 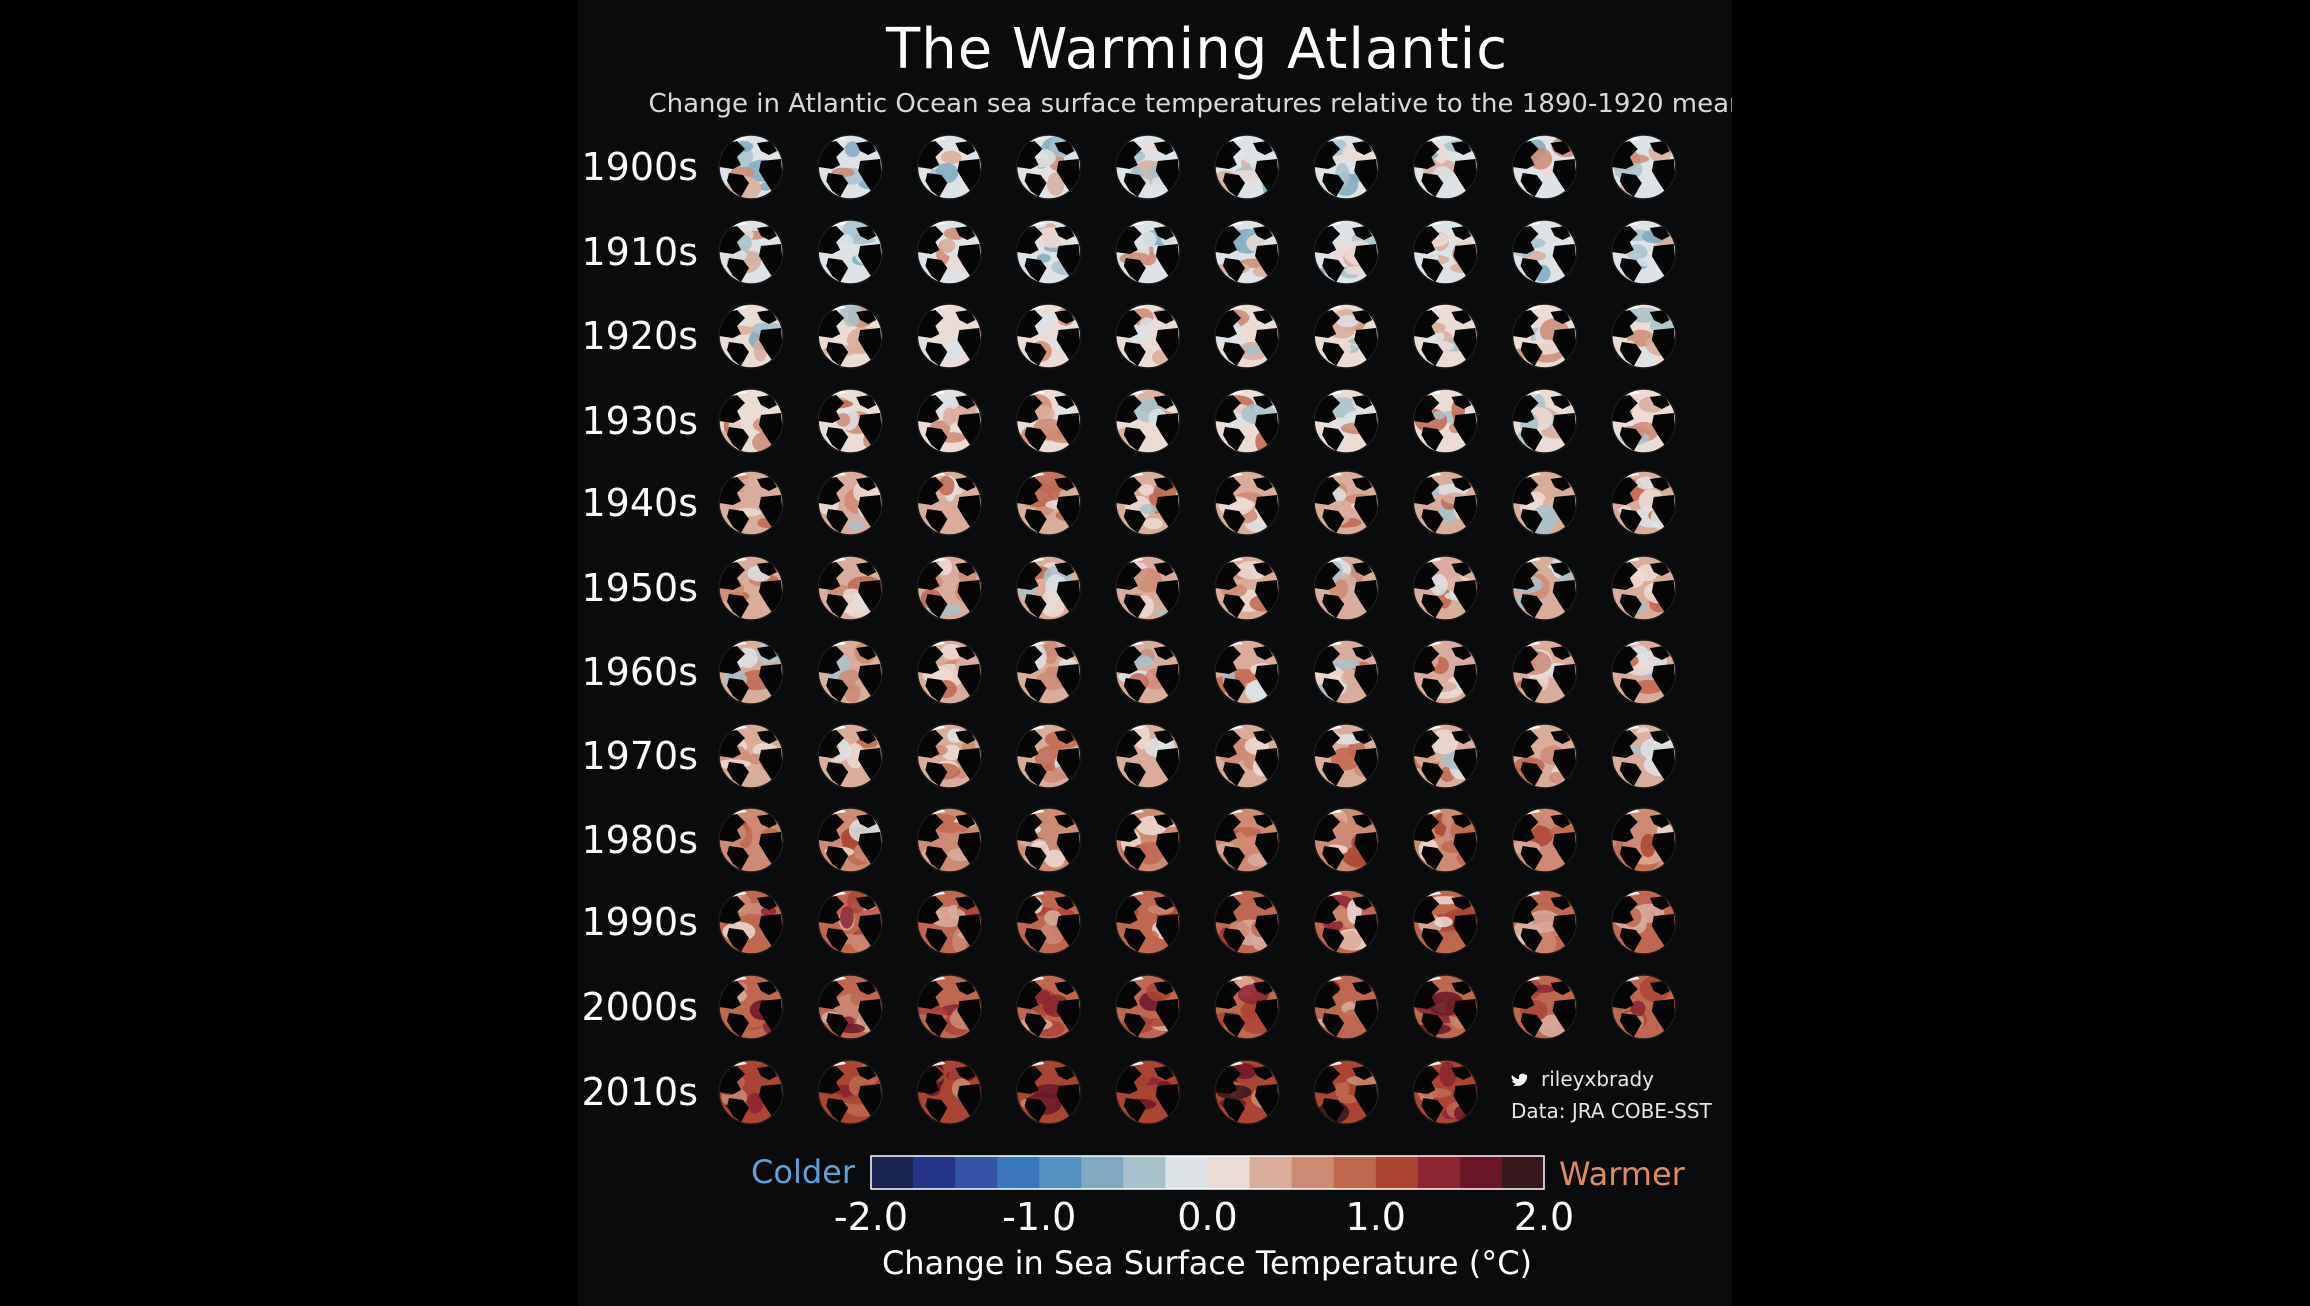 I want to click on colorbar-tick--1.0: -1.0, so click(x=1039, y=1217).